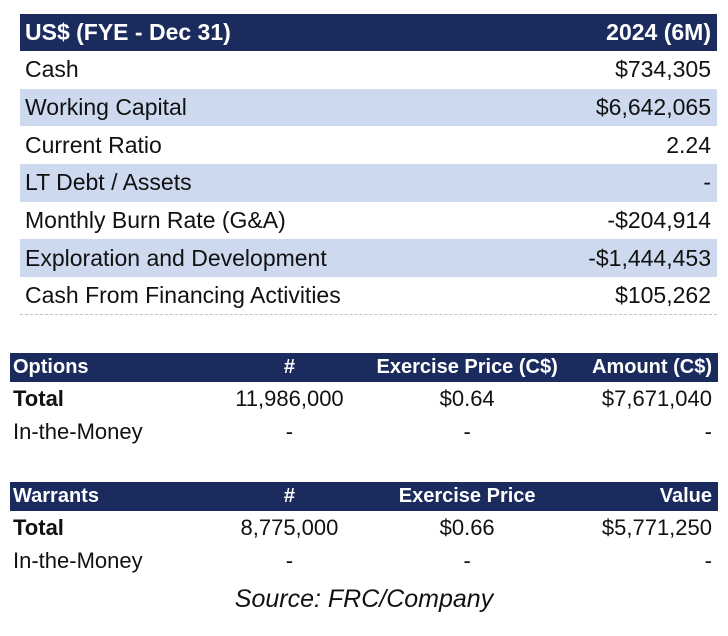  Describe the element at coordinates (289, 527) in the screenshot. I see `row-count: 8,775,000` at that location.